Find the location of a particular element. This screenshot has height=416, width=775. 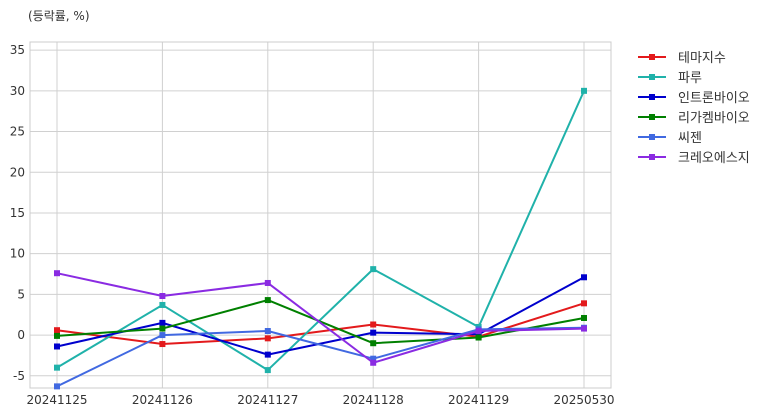

y-axis-tick-labels: -5 0 5 10 15 20 25 30 35 is located at coordinates (17, 213).